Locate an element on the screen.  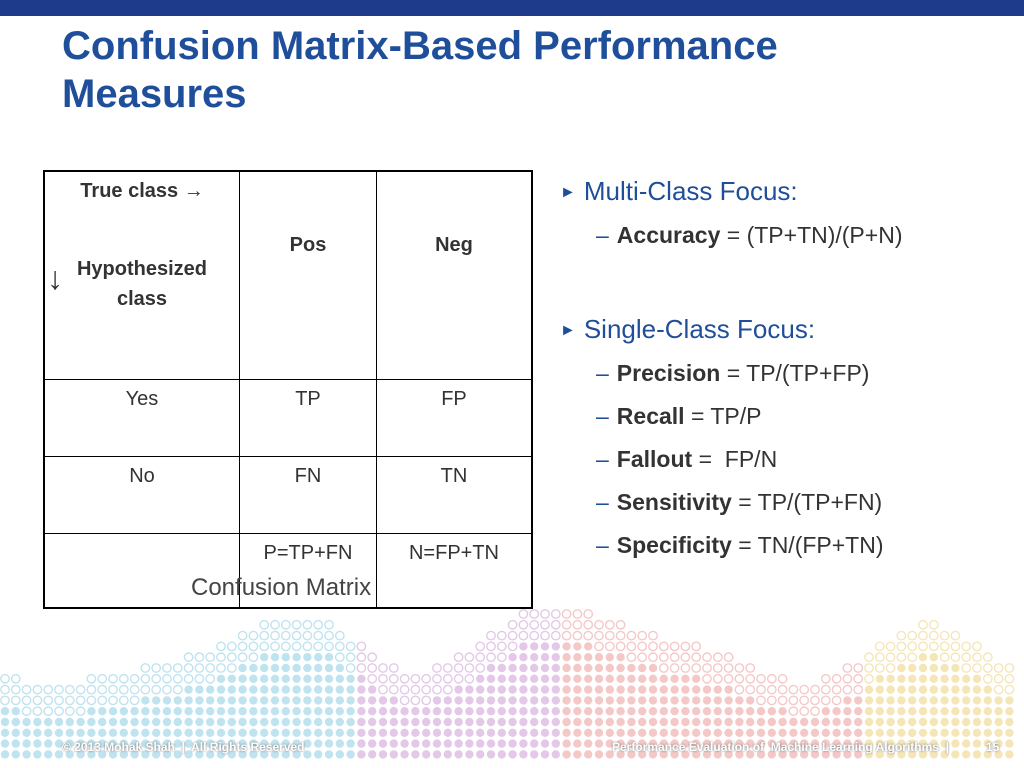
table-caption: Confusion Matrix is located at coordinates (281, 587).